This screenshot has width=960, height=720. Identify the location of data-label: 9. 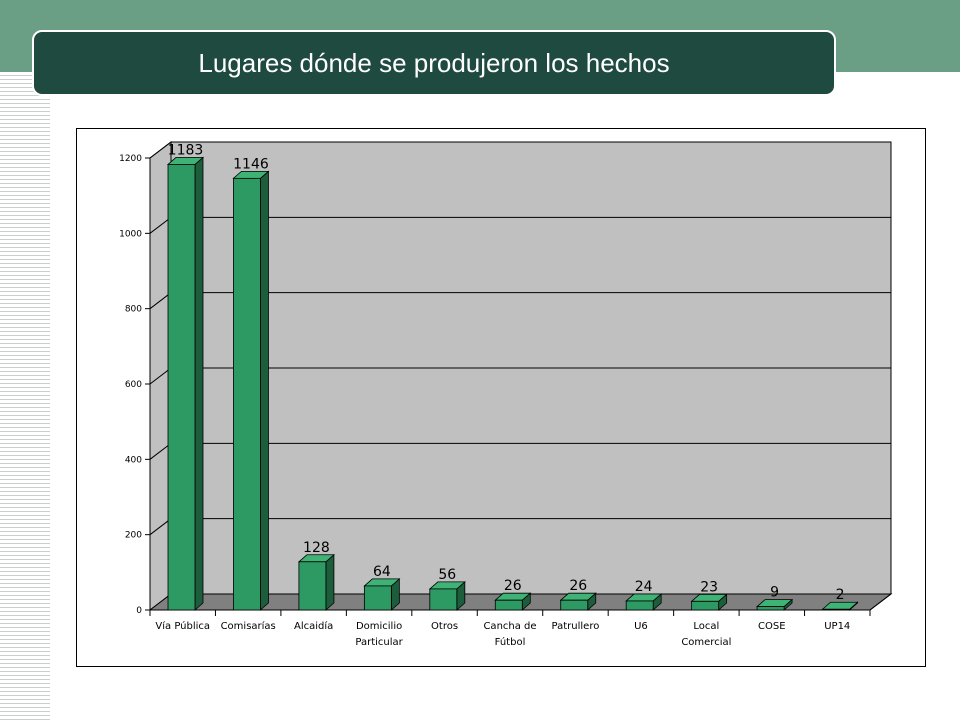
(774, 593).